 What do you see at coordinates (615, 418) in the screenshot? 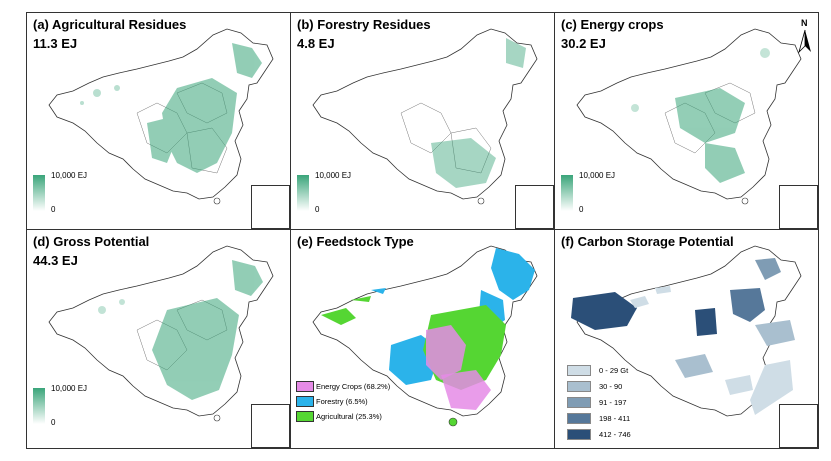
I see `legend-label: 198 - 411` at bounding box center [615, 418].